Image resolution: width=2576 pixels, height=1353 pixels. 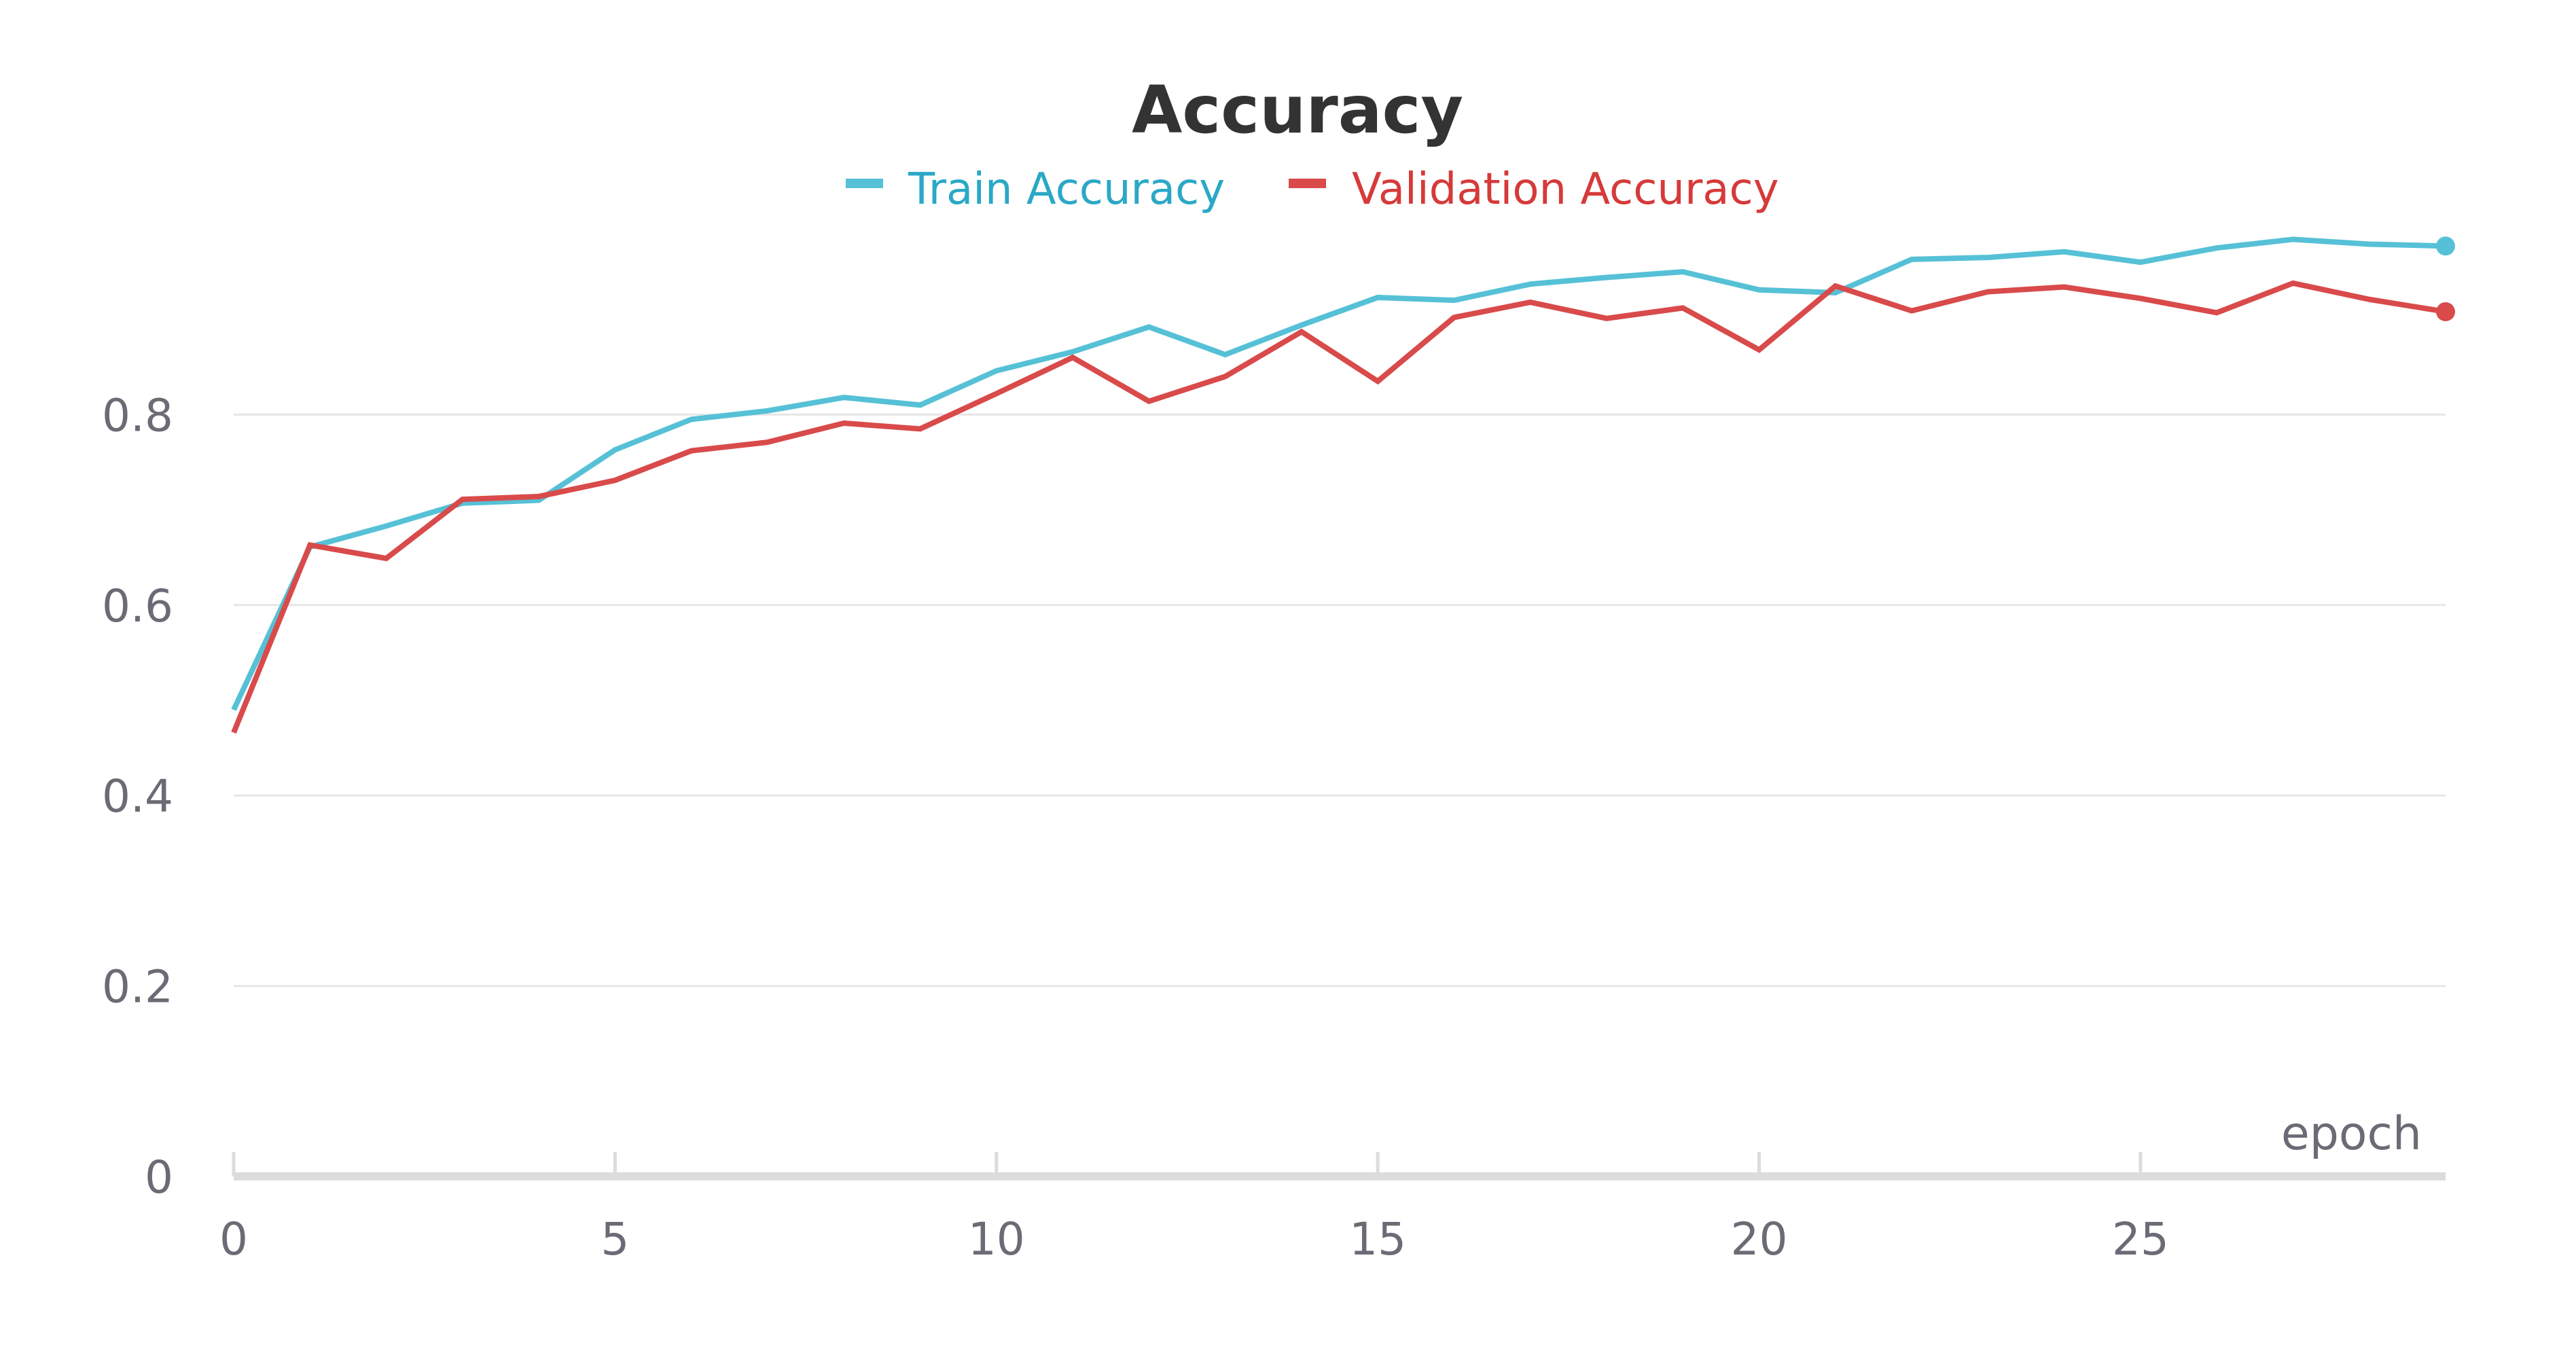 I want to click on legend: Train Accuracy Validation Accuracy, so click(x=1312, y=189).